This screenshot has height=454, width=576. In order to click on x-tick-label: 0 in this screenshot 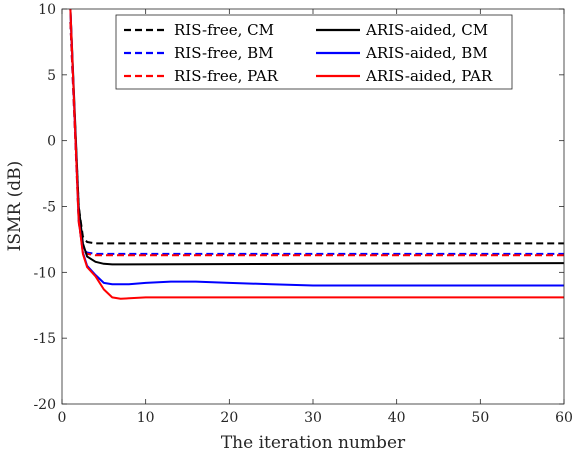, I will do `click(62, 418)`.